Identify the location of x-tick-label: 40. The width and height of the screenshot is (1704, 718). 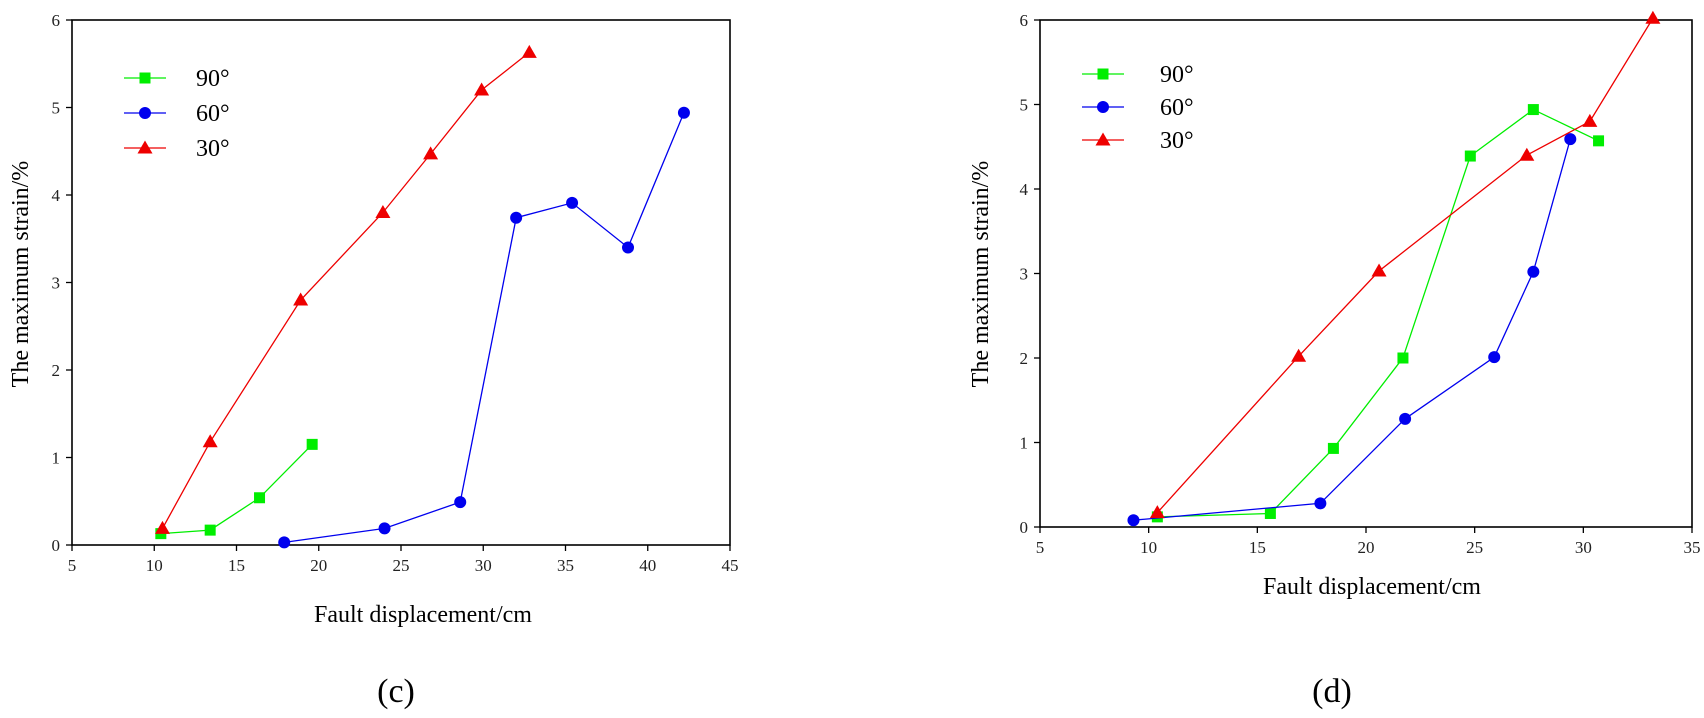
(647, 565).